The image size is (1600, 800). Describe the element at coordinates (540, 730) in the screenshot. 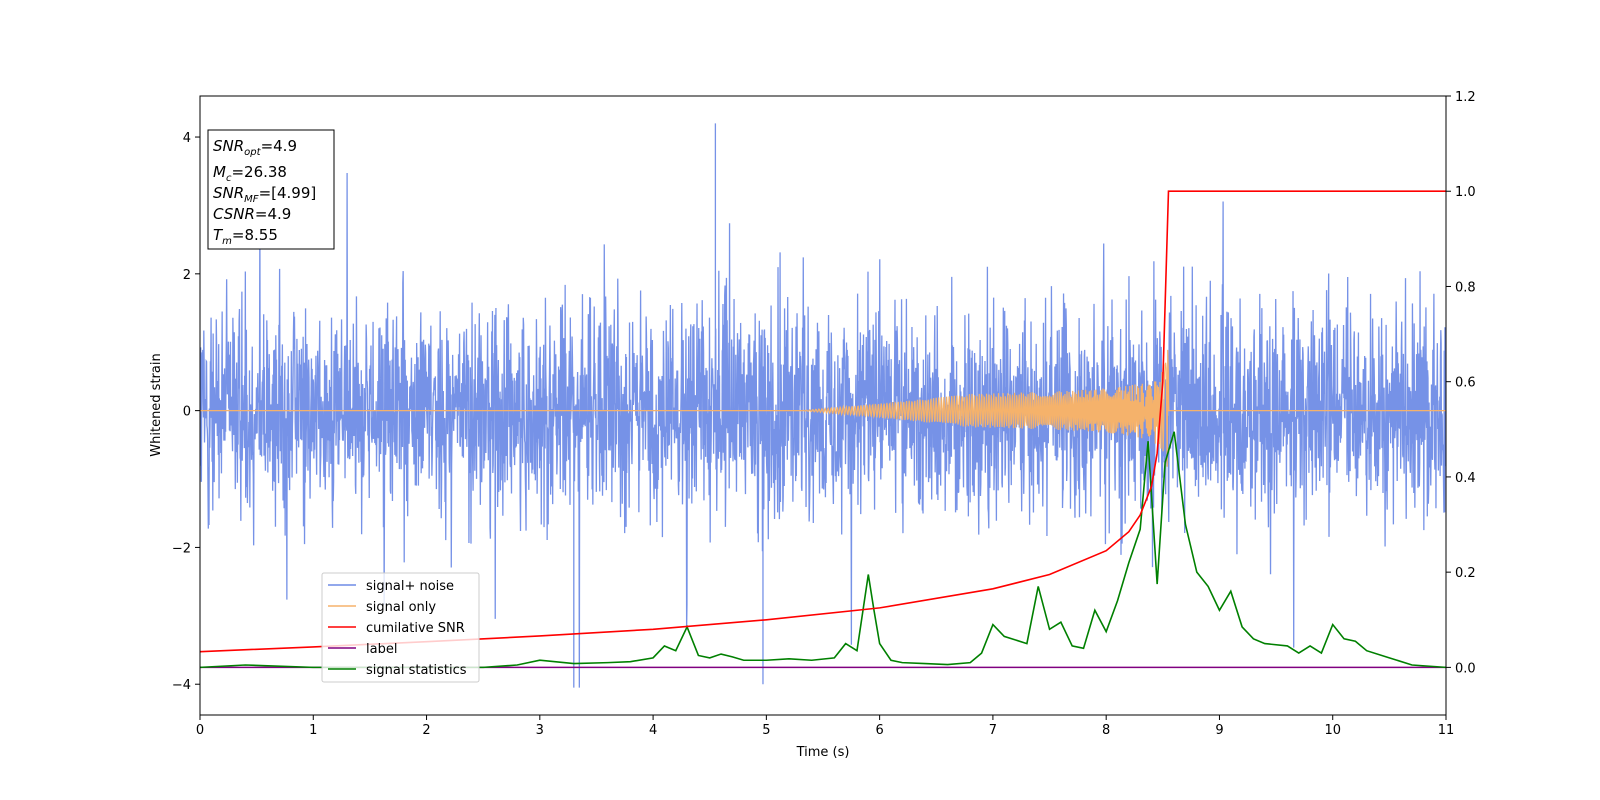

I see `x-tick-label: 3` at that location.